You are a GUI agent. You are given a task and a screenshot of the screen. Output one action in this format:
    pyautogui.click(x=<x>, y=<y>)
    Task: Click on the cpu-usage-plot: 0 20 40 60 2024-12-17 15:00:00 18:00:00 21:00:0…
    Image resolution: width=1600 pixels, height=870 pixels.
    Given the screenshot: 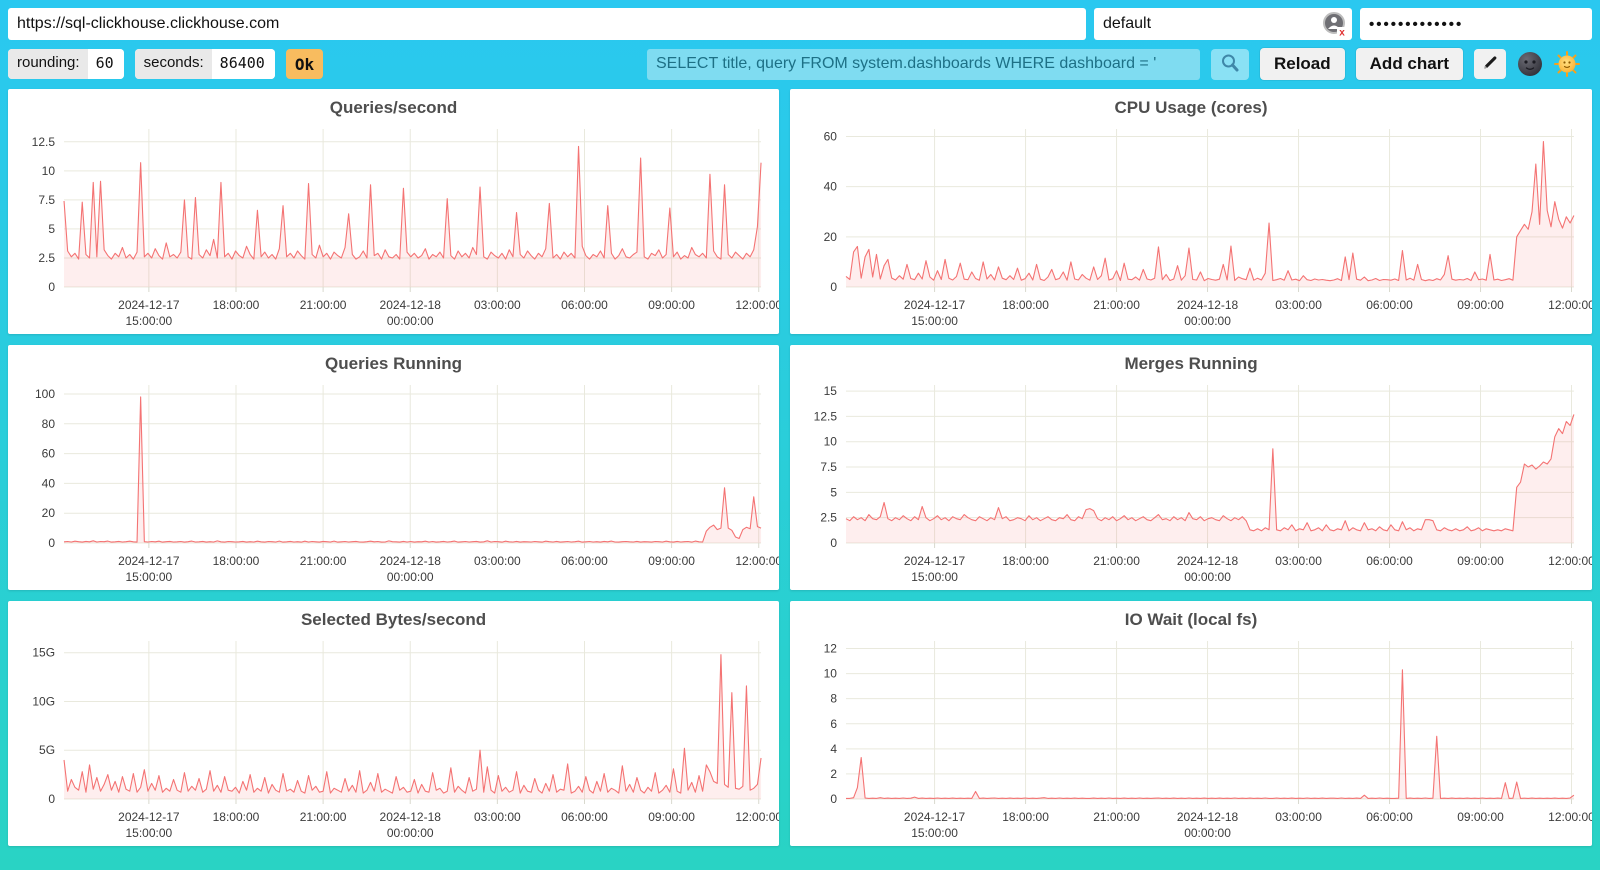 What is the action you would take?
    pyautogui.click(x=1191, y=226)
    